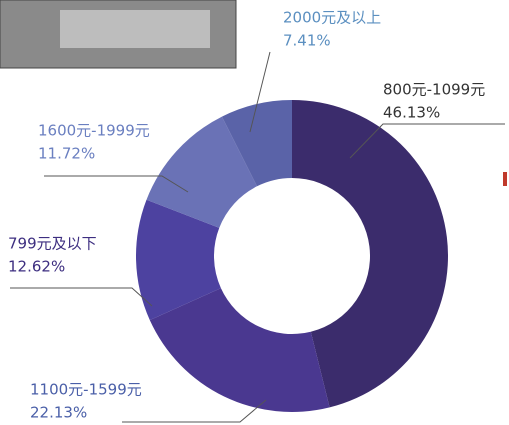  What do you see at coordinates (505, 179) in the screenshot?
I see `edge-mark` at bounding box center [505, 179].